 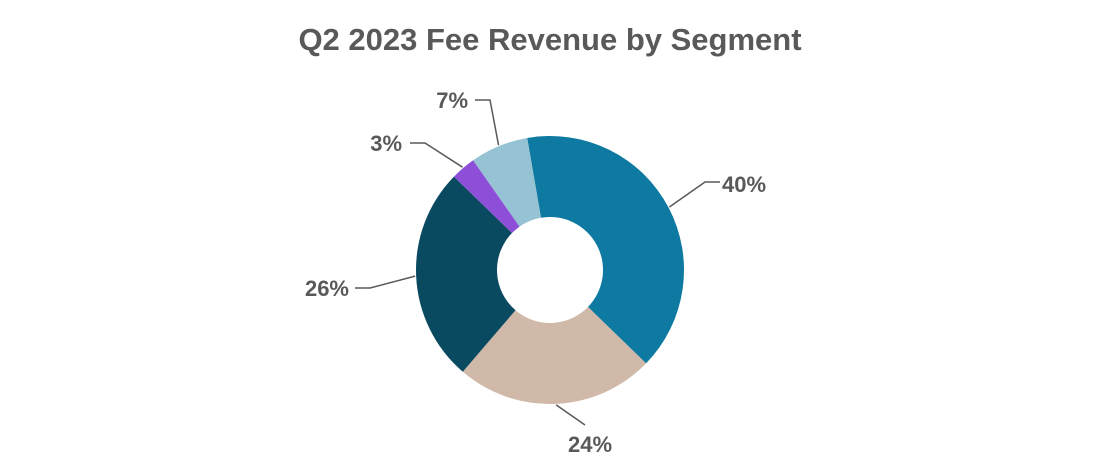 What do you see at coordinates (744, 184) in the screenshot?
I see `data-label: 40%` at bounding box center [744, 184].